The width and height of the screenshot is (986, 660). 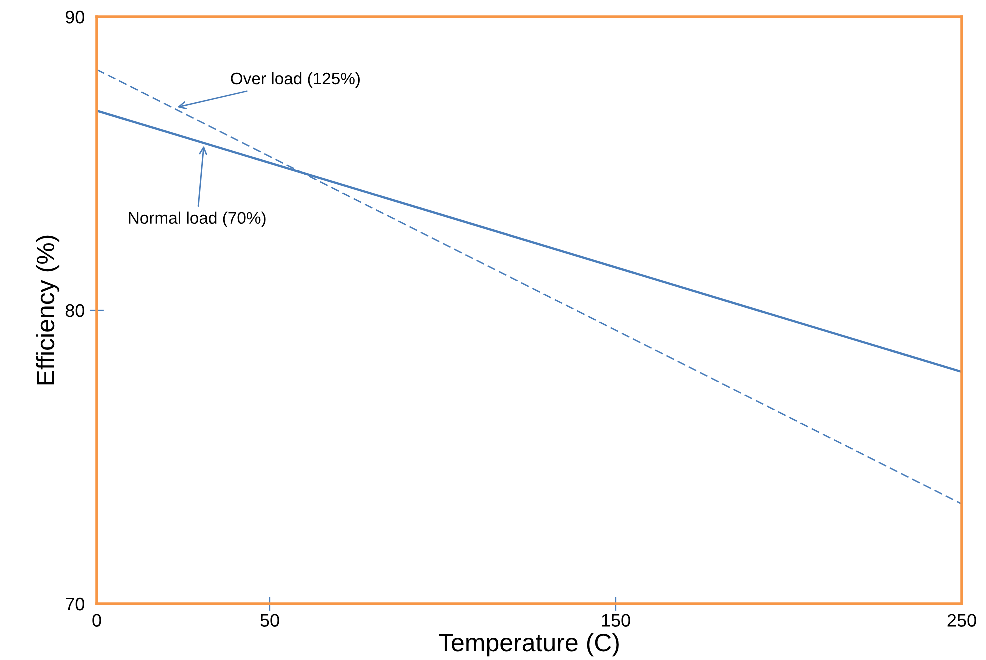 What do you see at coordinates (75, 311) in the screenshot?
I see `y-tick-label: 80` at bounding box center [75, 311].